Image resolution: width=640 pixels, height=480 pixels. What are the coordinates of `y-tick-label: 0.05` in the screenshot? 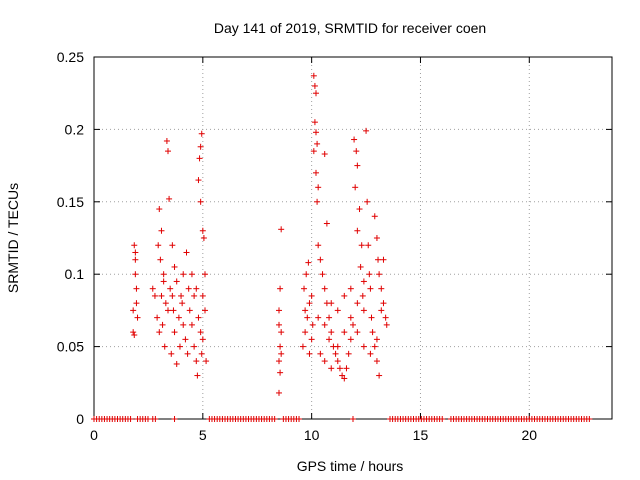 It's located at (70, 347).